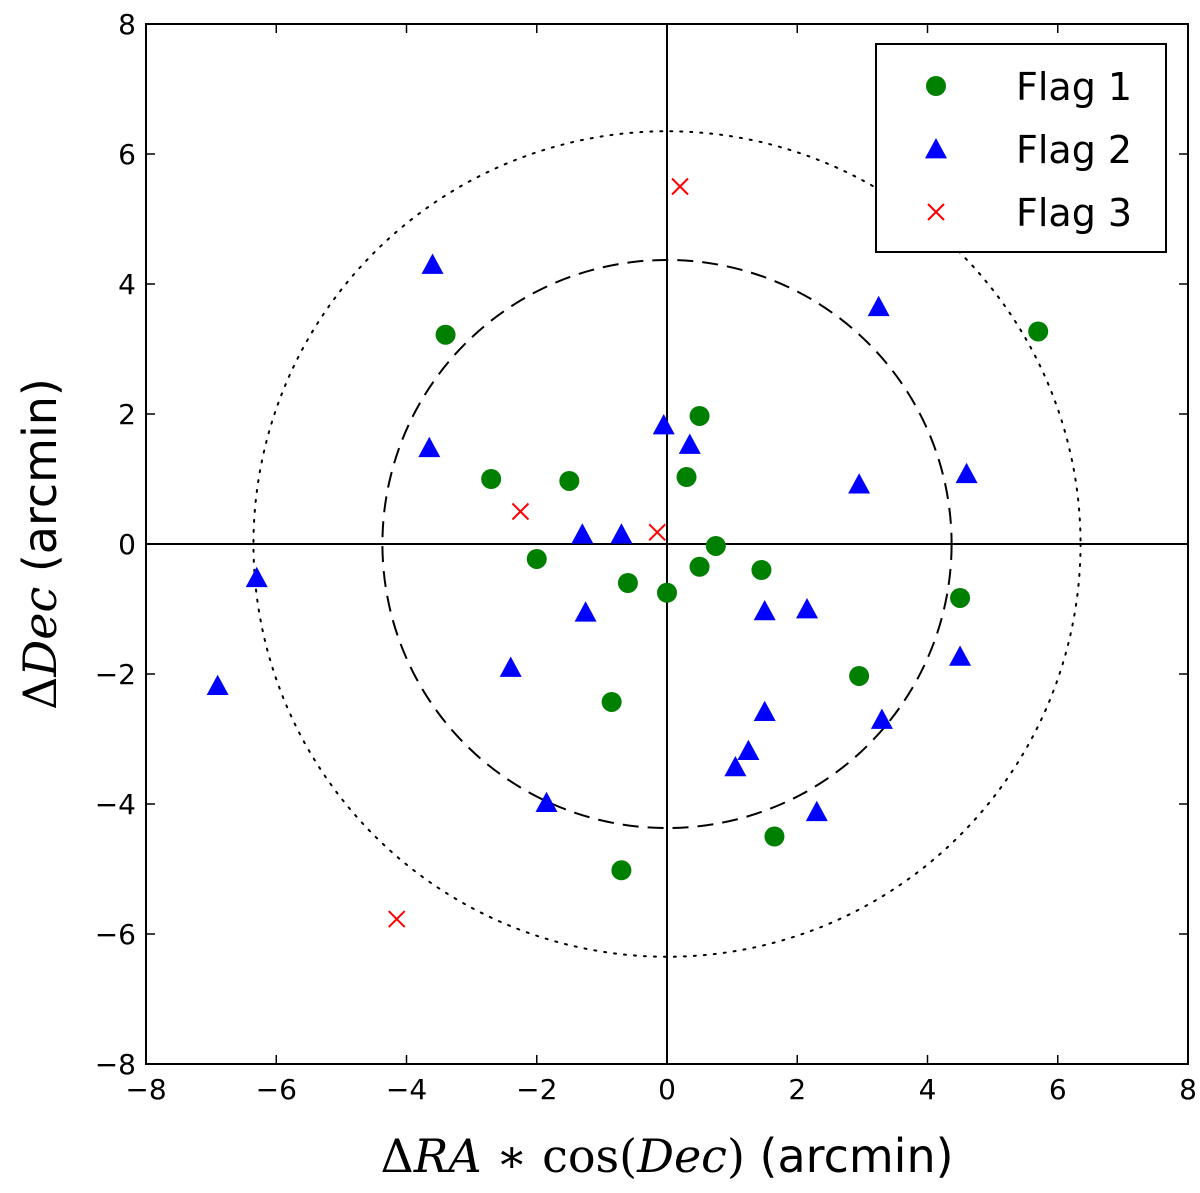  I want to click on y-tick-label: −6, so click(115, 934).